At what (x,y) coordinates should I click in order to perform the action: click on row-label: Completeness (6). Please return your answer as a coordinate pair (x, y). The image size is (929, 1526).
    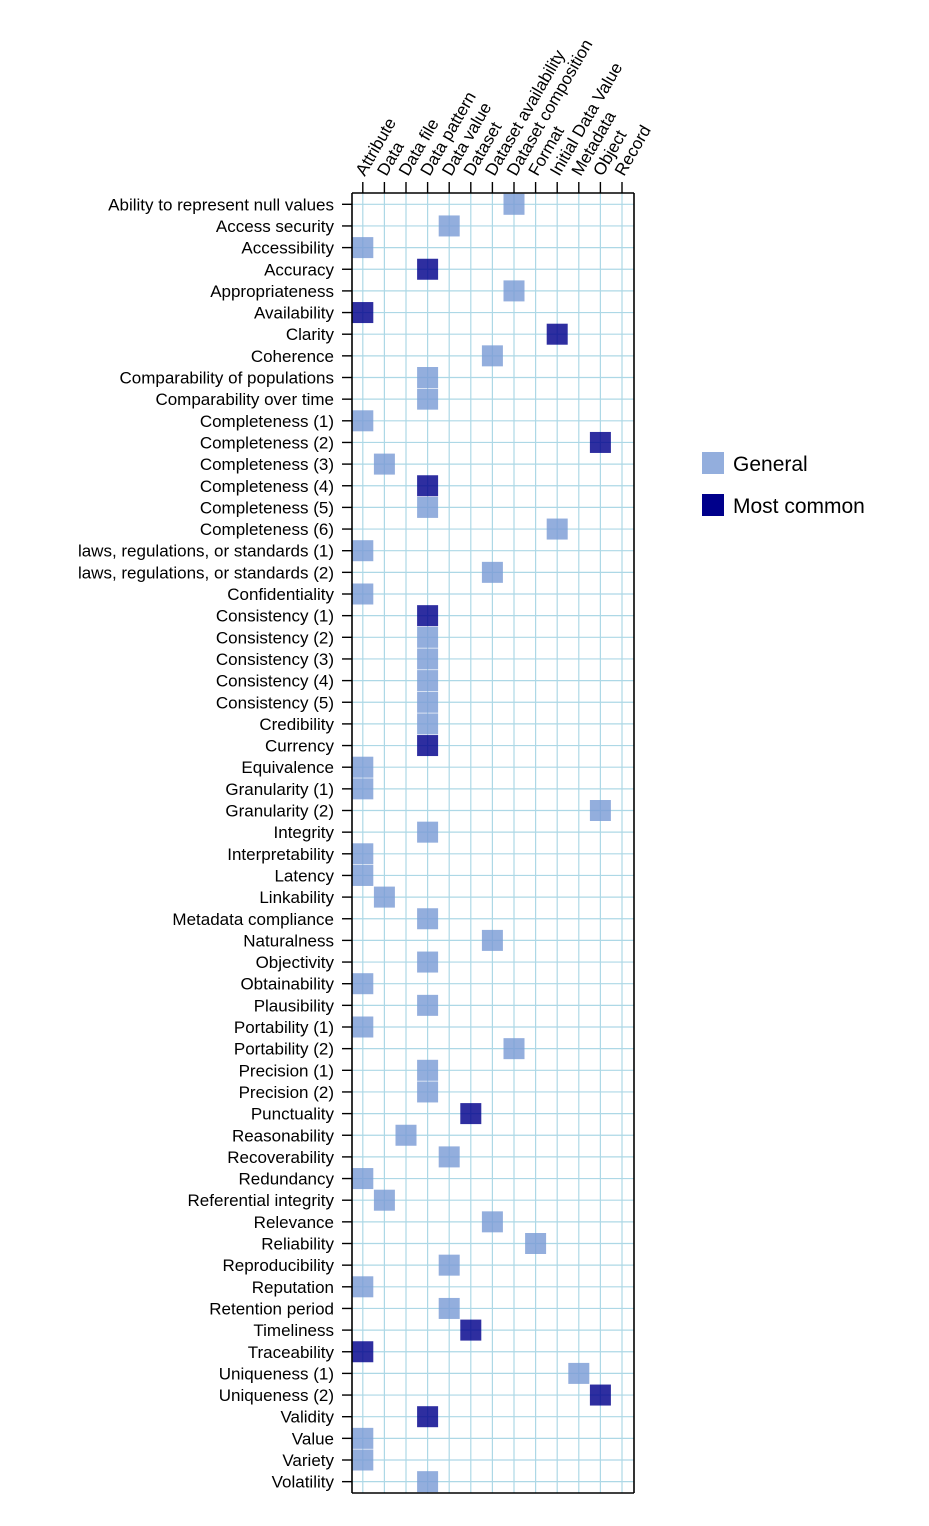
    Looking at the image, I should click on (267, 529).